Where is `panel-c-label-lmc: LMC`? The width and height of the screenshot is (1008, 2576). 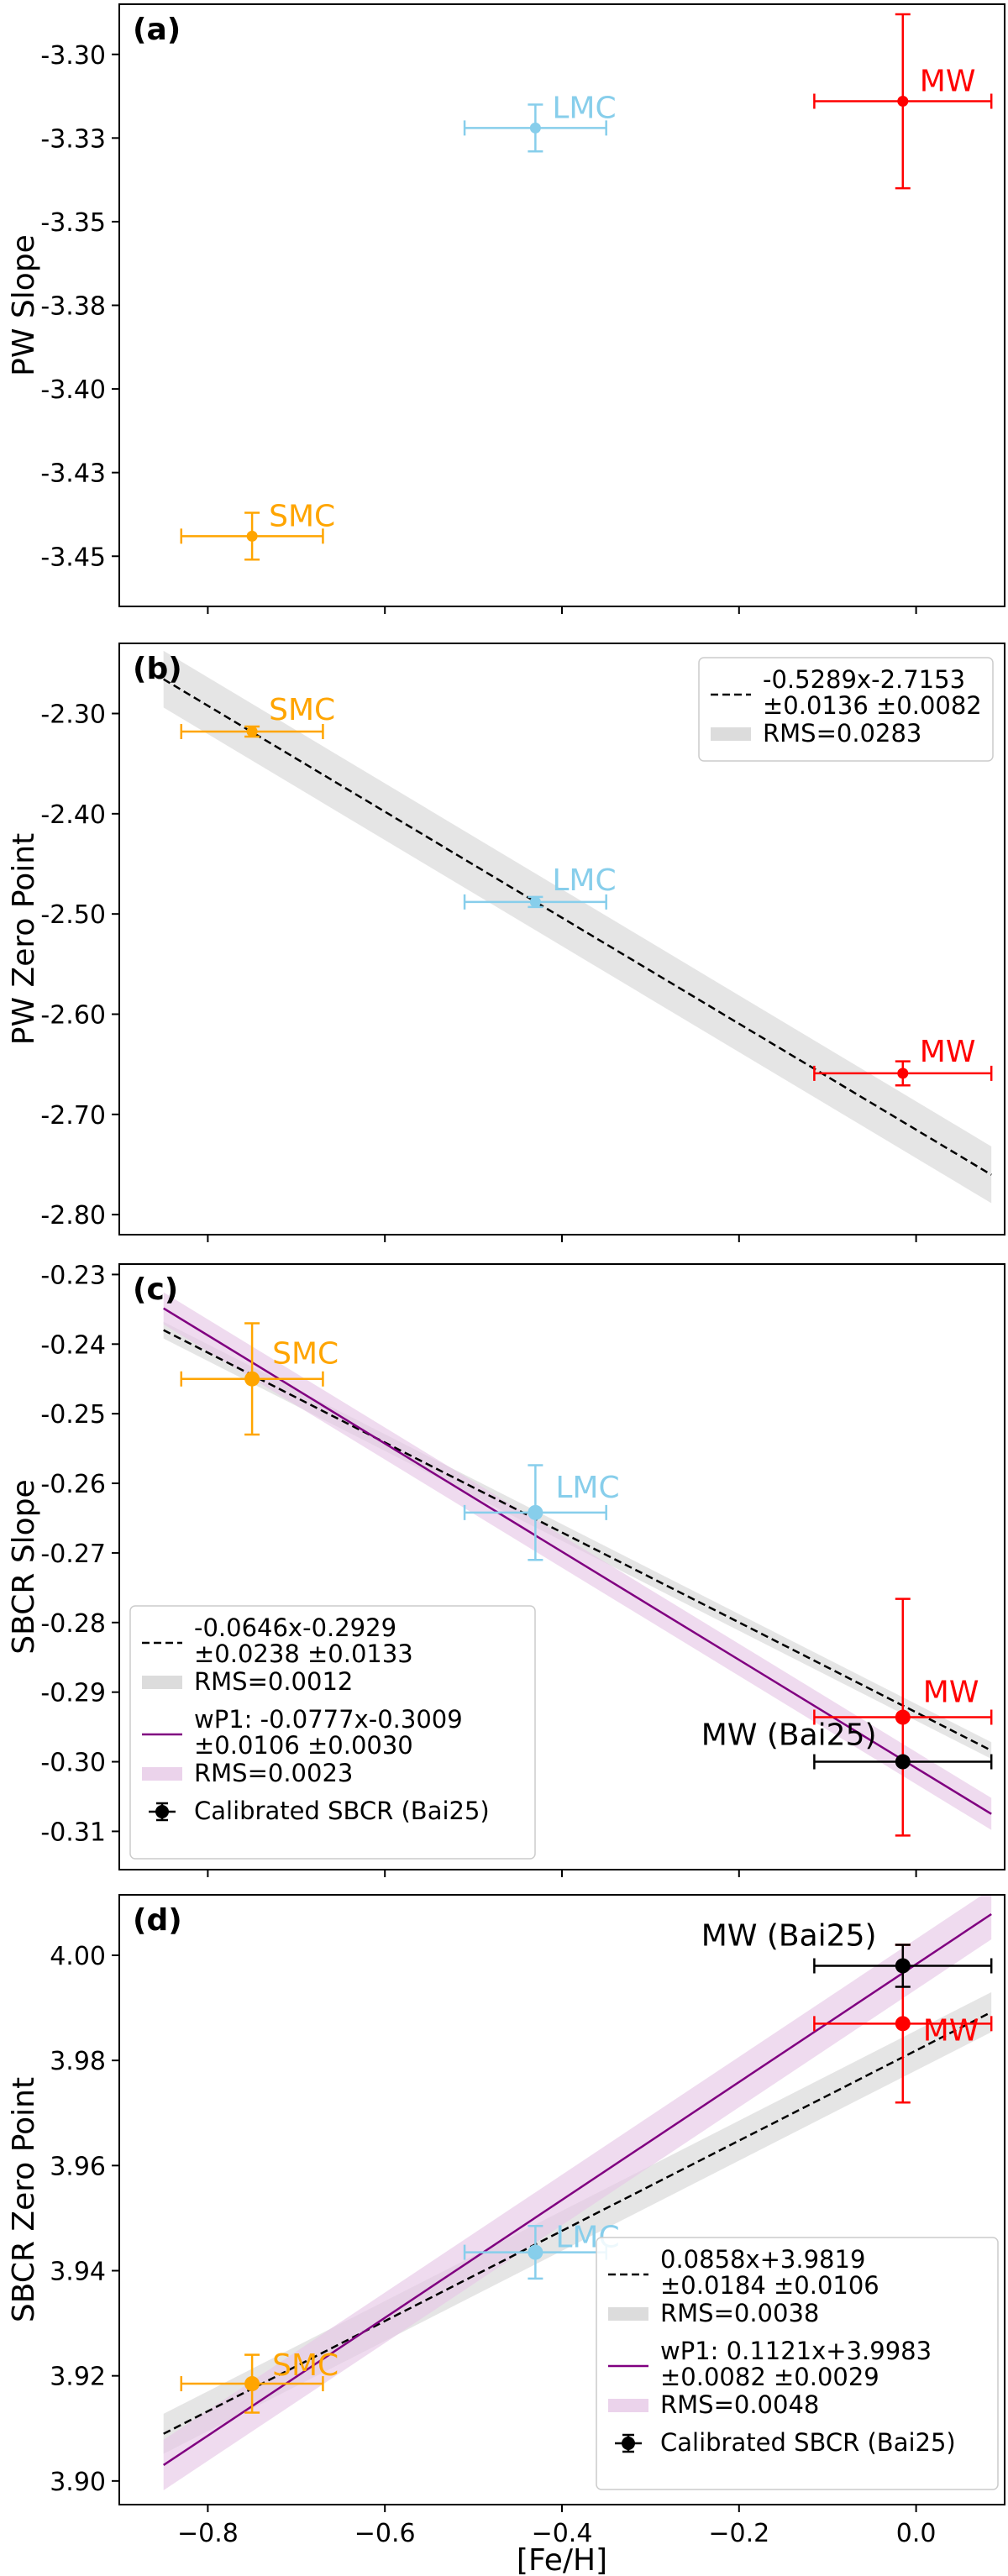
panel-c-label-lmc: LMC is located at coordinates (587, 1488).